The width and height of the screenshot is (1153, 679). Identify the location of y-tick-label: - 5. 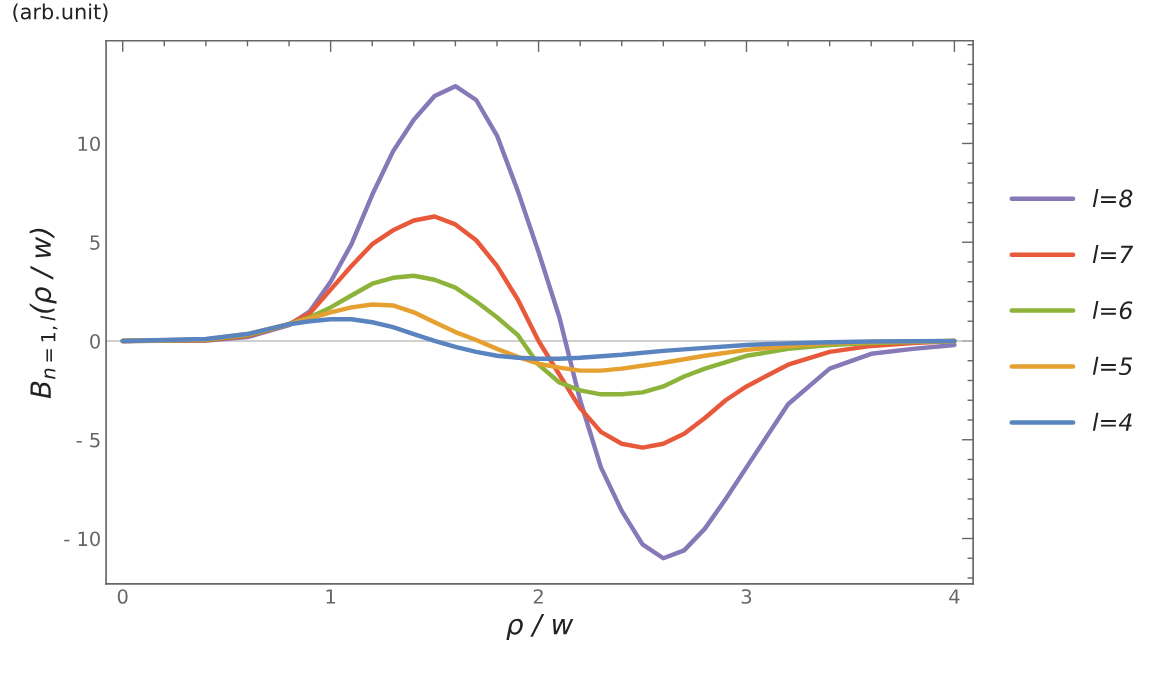
(88, 440).